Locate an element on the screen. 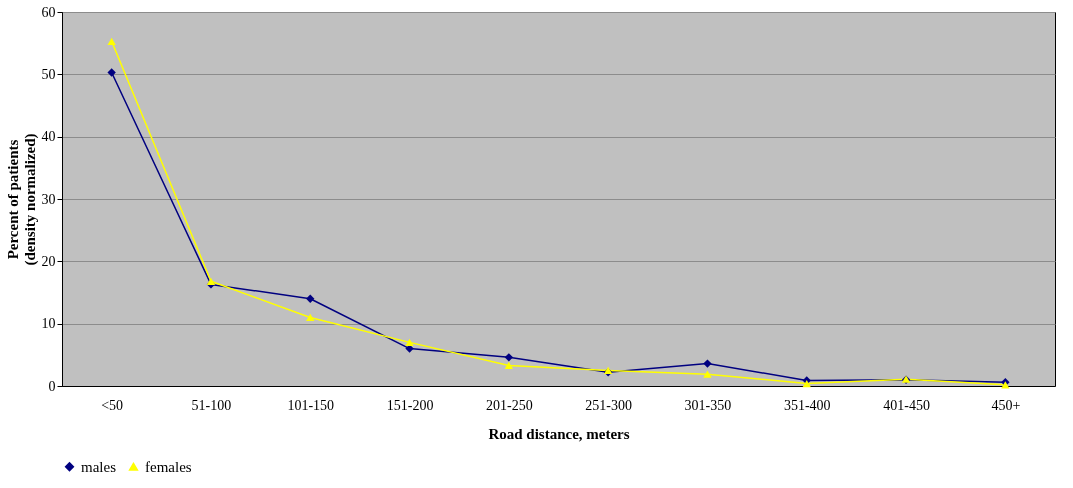 The height and width of the screenshot is (488, 1073). y-axis-title: Percent of patients (density normalized) is located at coordinates (21, 199).